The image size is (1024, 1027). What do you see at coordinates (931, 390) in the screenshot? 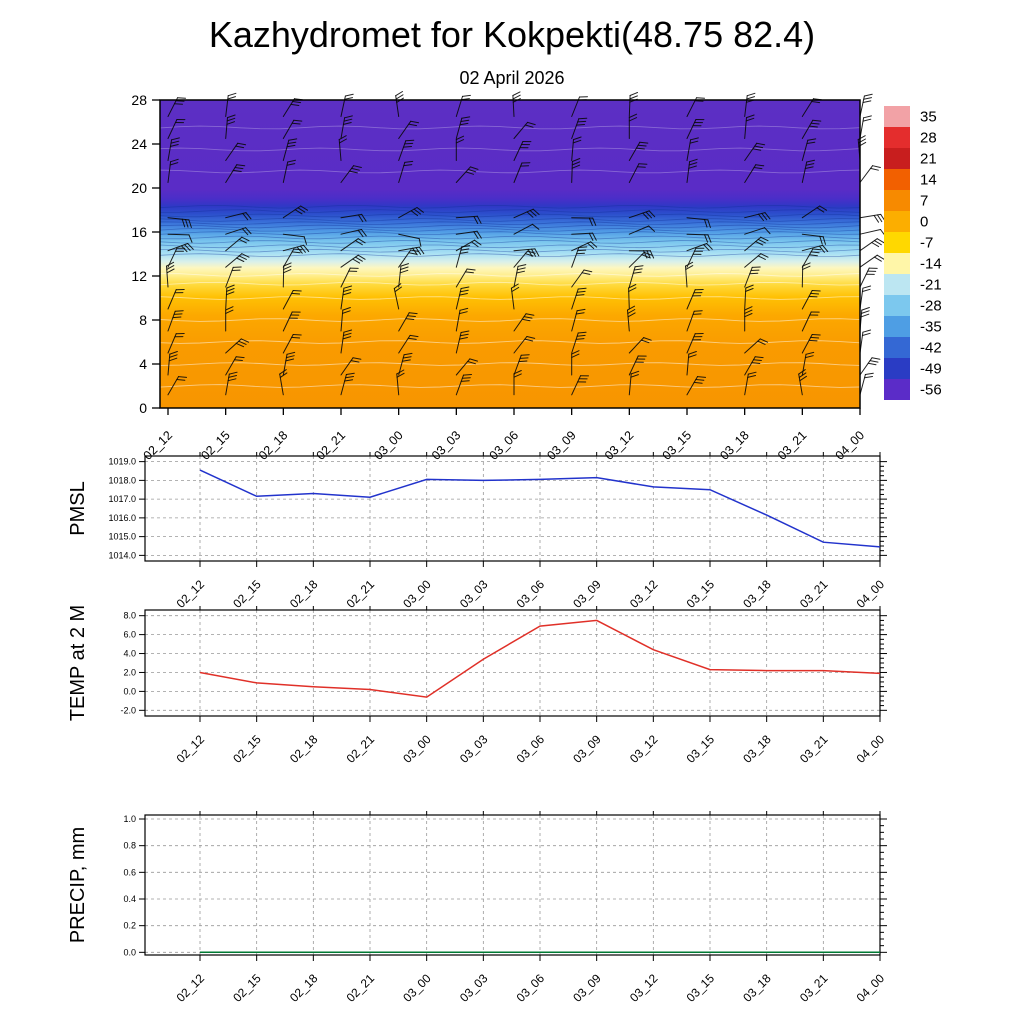
I see `colorbar-label: -56` at bounding box center [931, 390].